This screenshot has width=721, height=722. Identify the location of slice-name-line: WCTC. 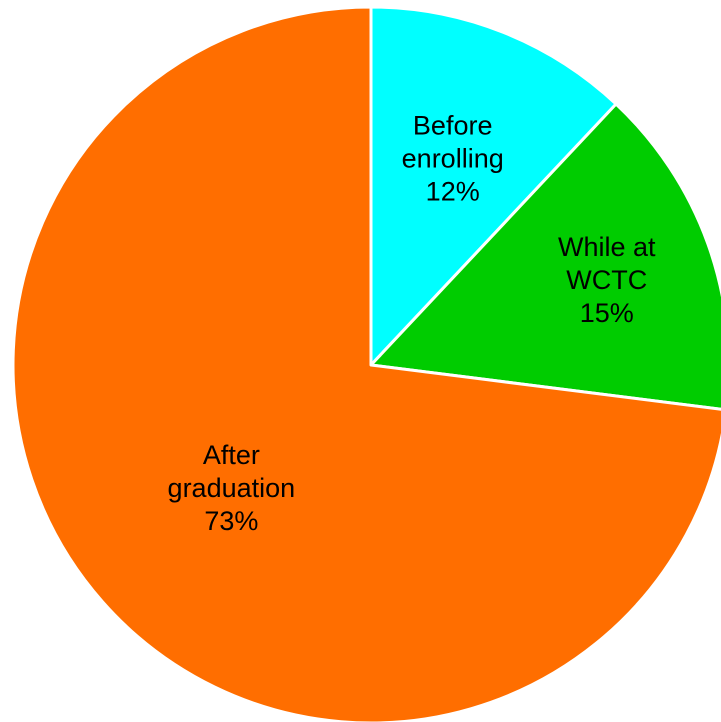
(606, 280).